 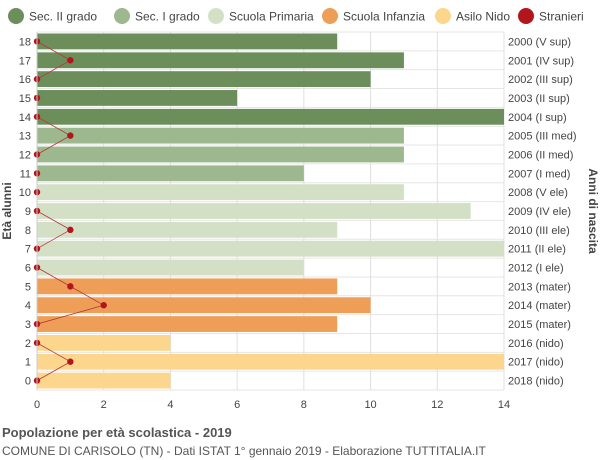 What do you see at coordinates (539, 42) in the screenshot?
I see `birth-year-label: 2000 (V sup)` at bounding box center [539, 42].